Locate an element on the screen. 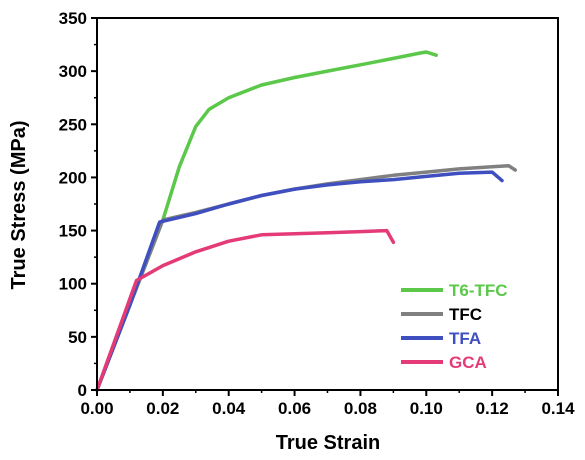  y-tick-label: 0 is located at coordinates (82, 390).